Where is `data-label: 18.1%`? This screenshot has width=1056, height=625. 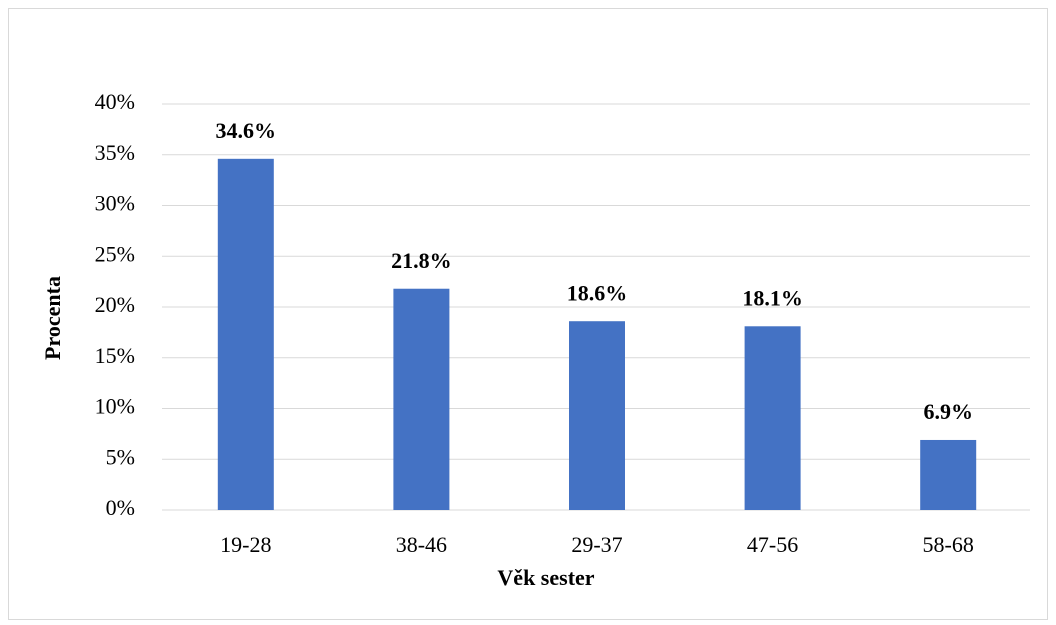 data-label: 18.1% is located at coordinates (772, 297).